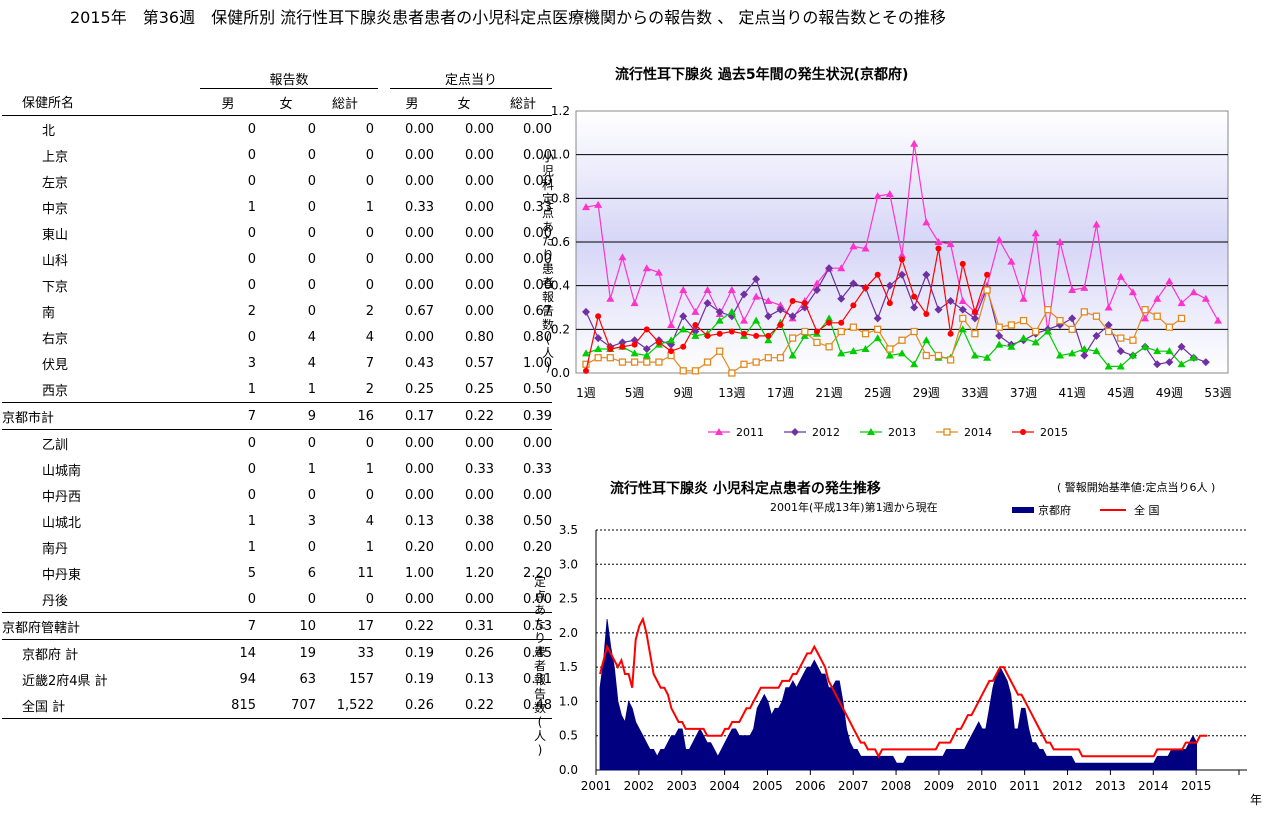  What do you see at coordinates (1023, 393) in the screenshot?
I see `x-tick-label: 37週` at bounding box center [1023, 393].